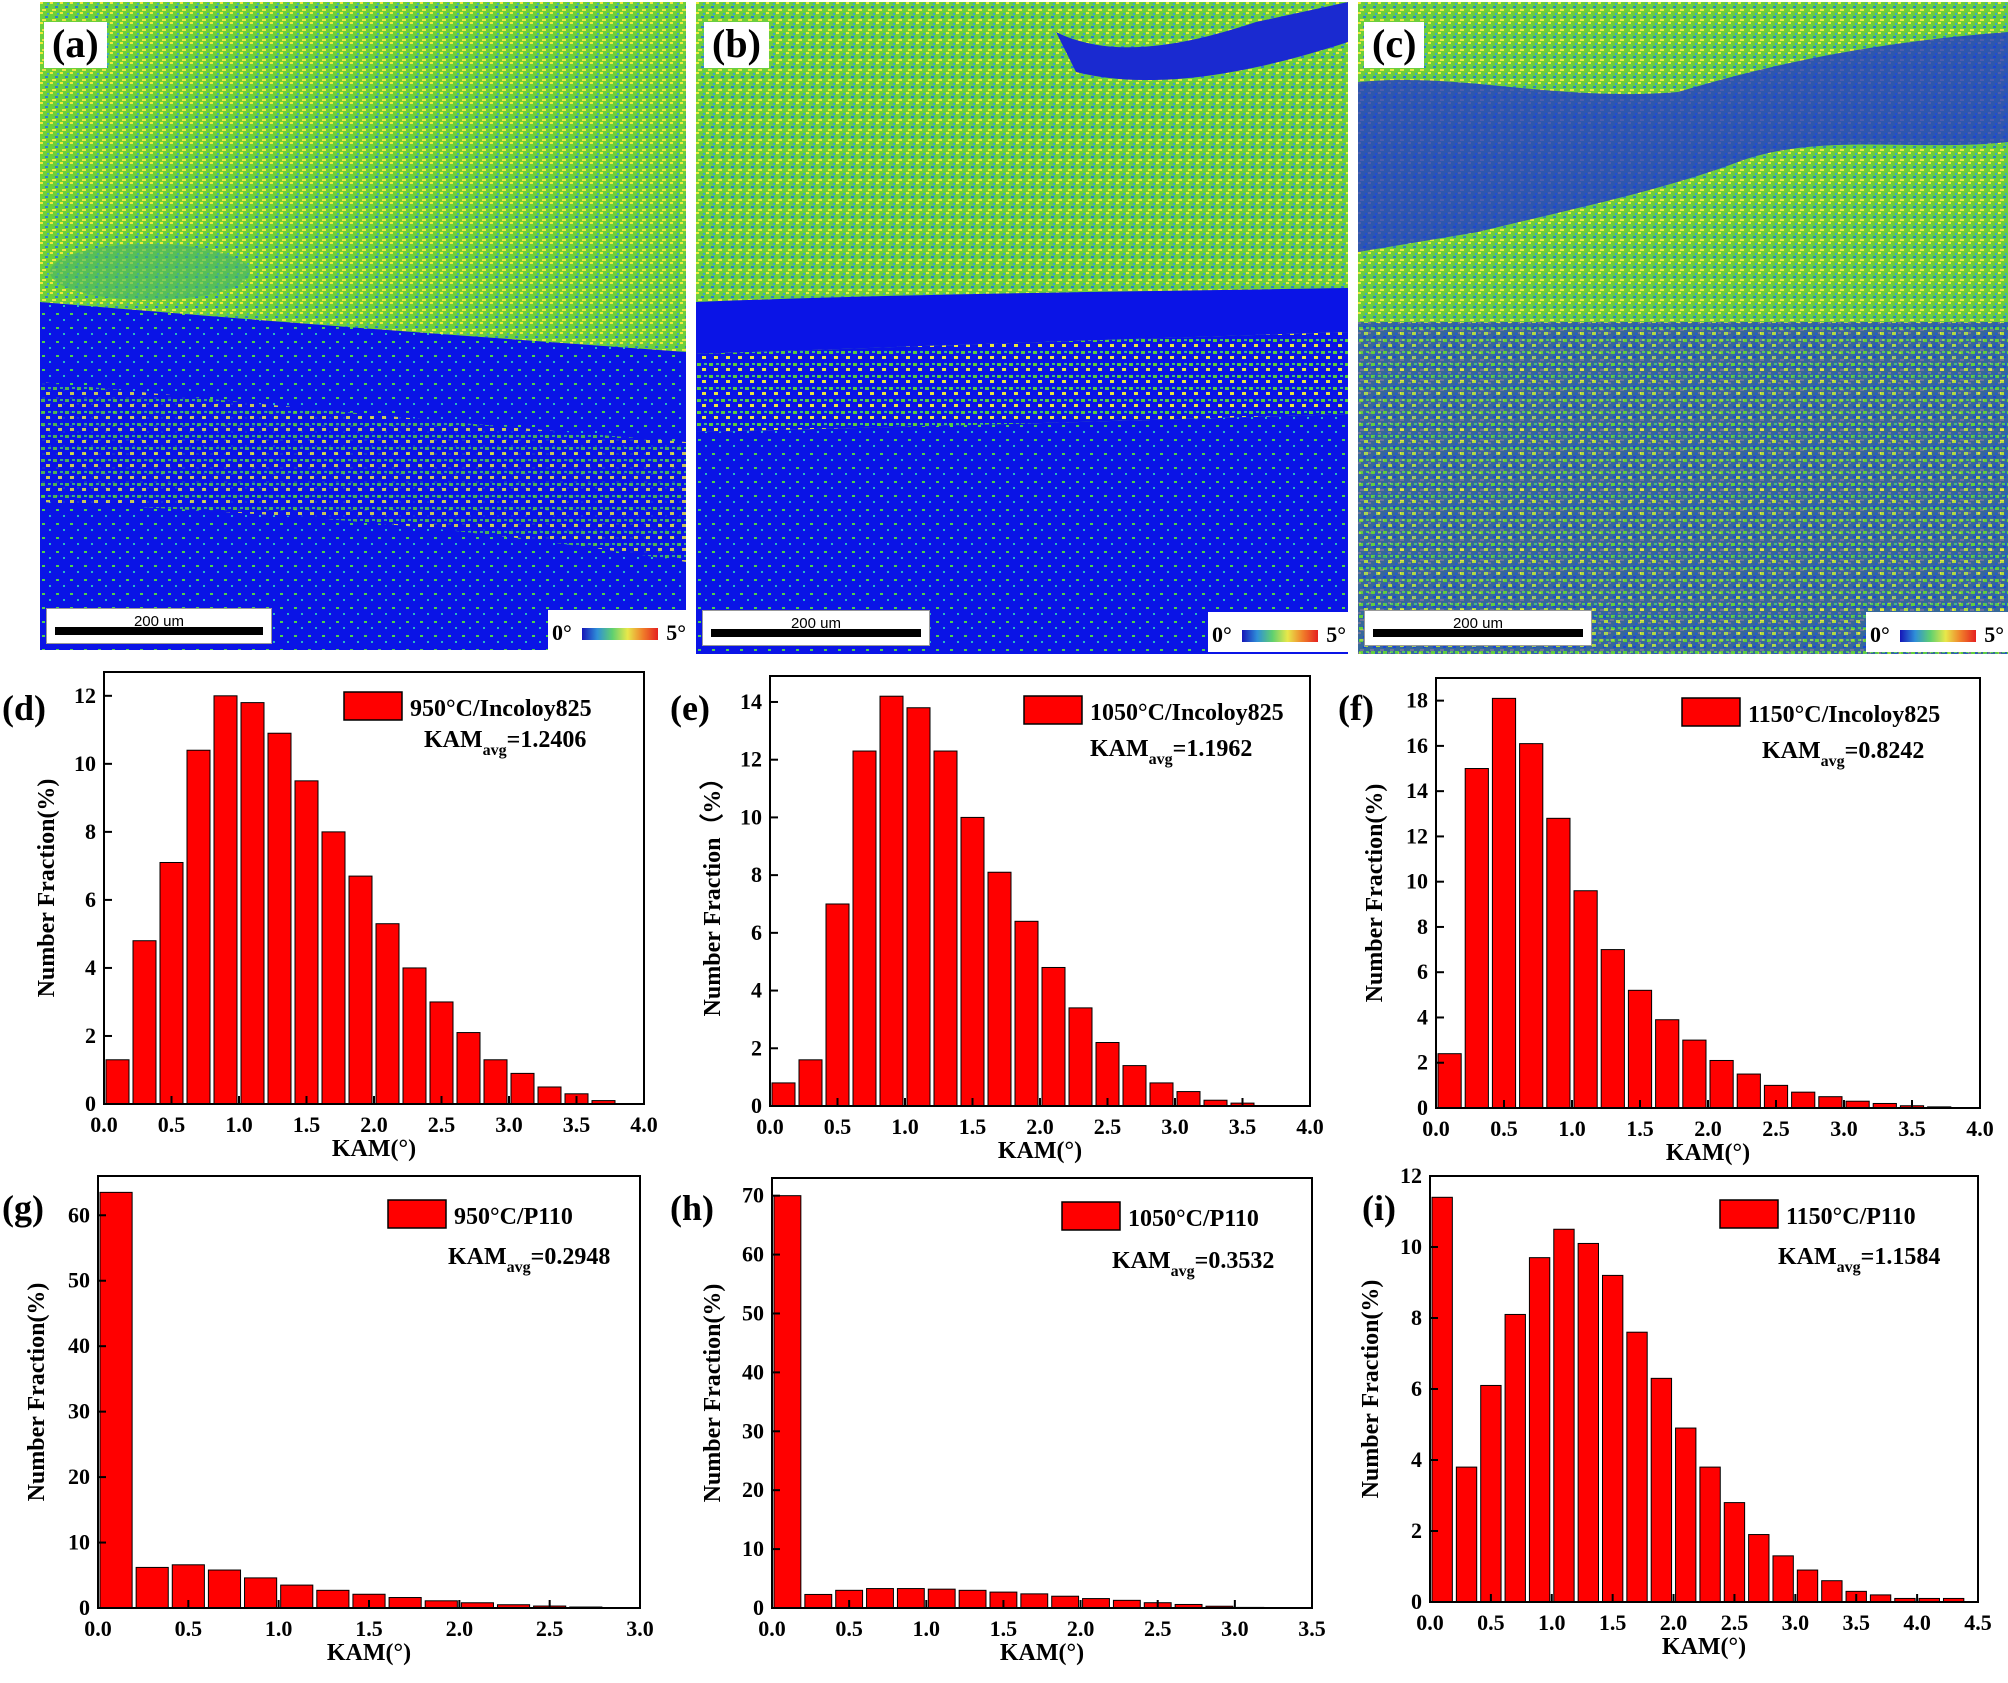 The height and width of the screenshot is (1683, 2008). What do you see at coordinates (505, 743) in the screenshot?
I see `kam-avg-annotation-d: KAMavg=1.2406` at bounding box center [505, 743].